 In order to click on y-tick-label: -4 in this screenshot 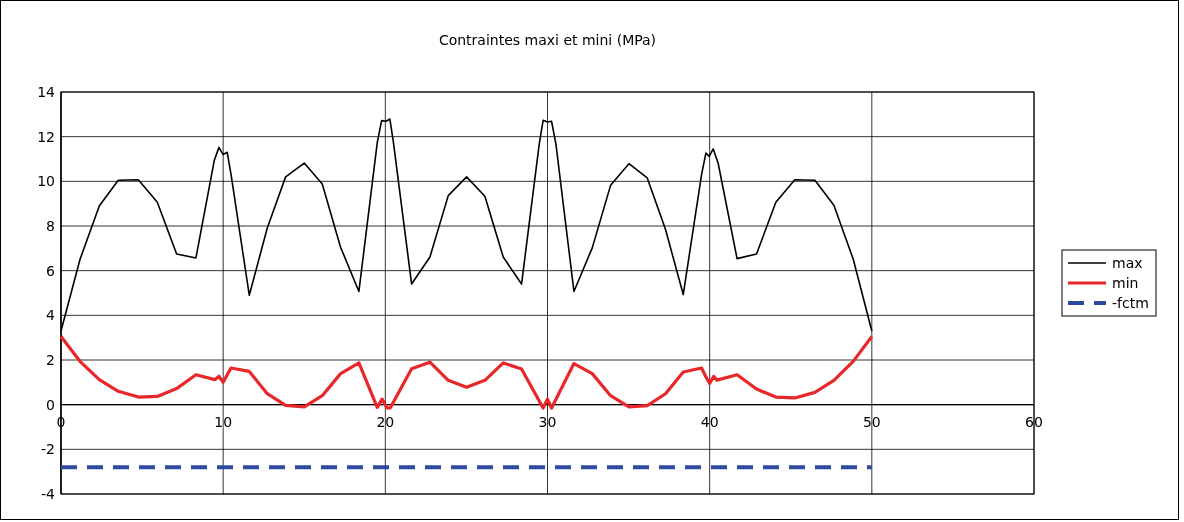, I will do `click(48, 494)`.